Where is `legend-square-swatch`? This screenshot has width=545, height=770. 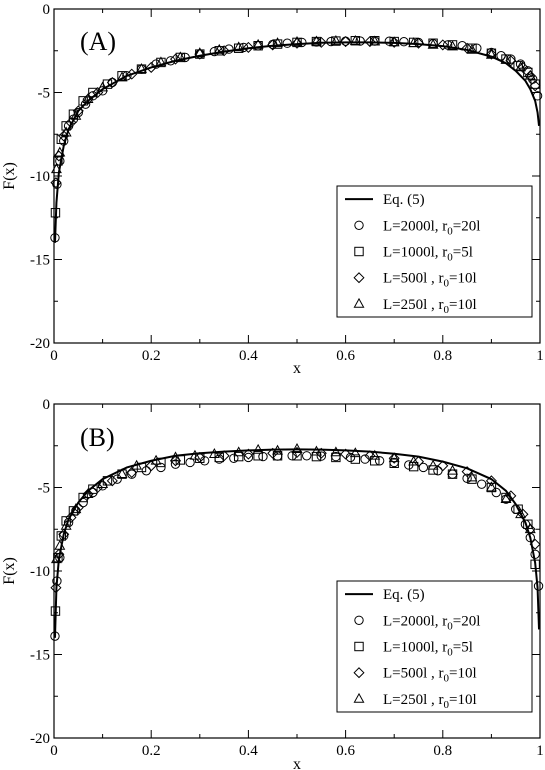
legend-square-swatch is located at coordinates (359, 646).